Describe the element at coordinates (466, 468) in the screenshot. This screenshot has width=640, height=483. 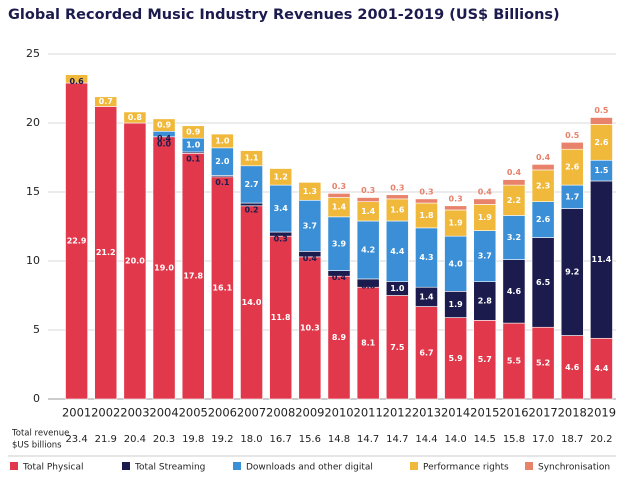
I see `legend-label: Performance rights` at that location.